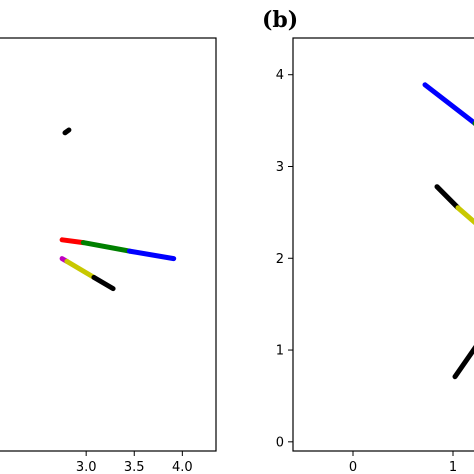 This screenshot has width=474, height=474. What do you see at coordinates (353, 467) in the screenshot?
I see `x-tick-label: 0` at bounding box center [353, 467].